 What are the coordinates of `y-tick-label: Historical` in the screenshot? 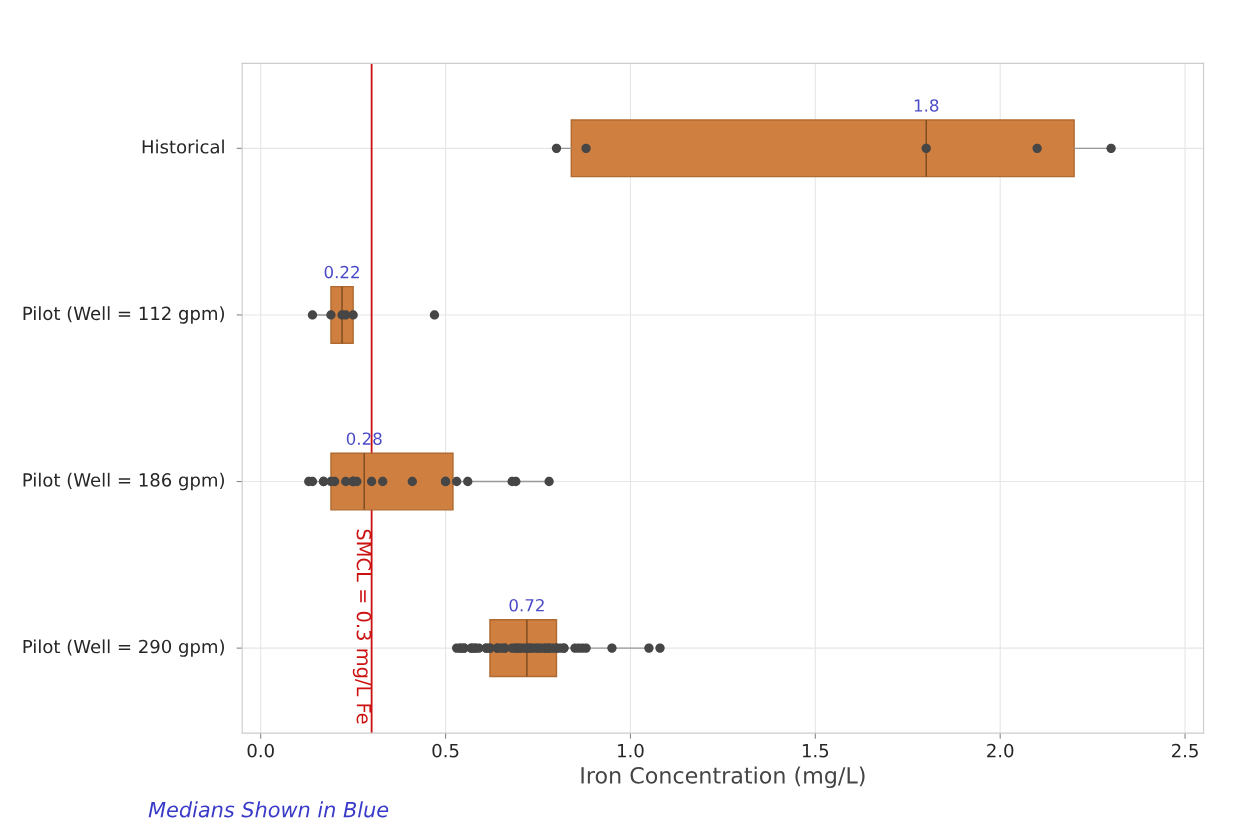 It's located at (183, 146).